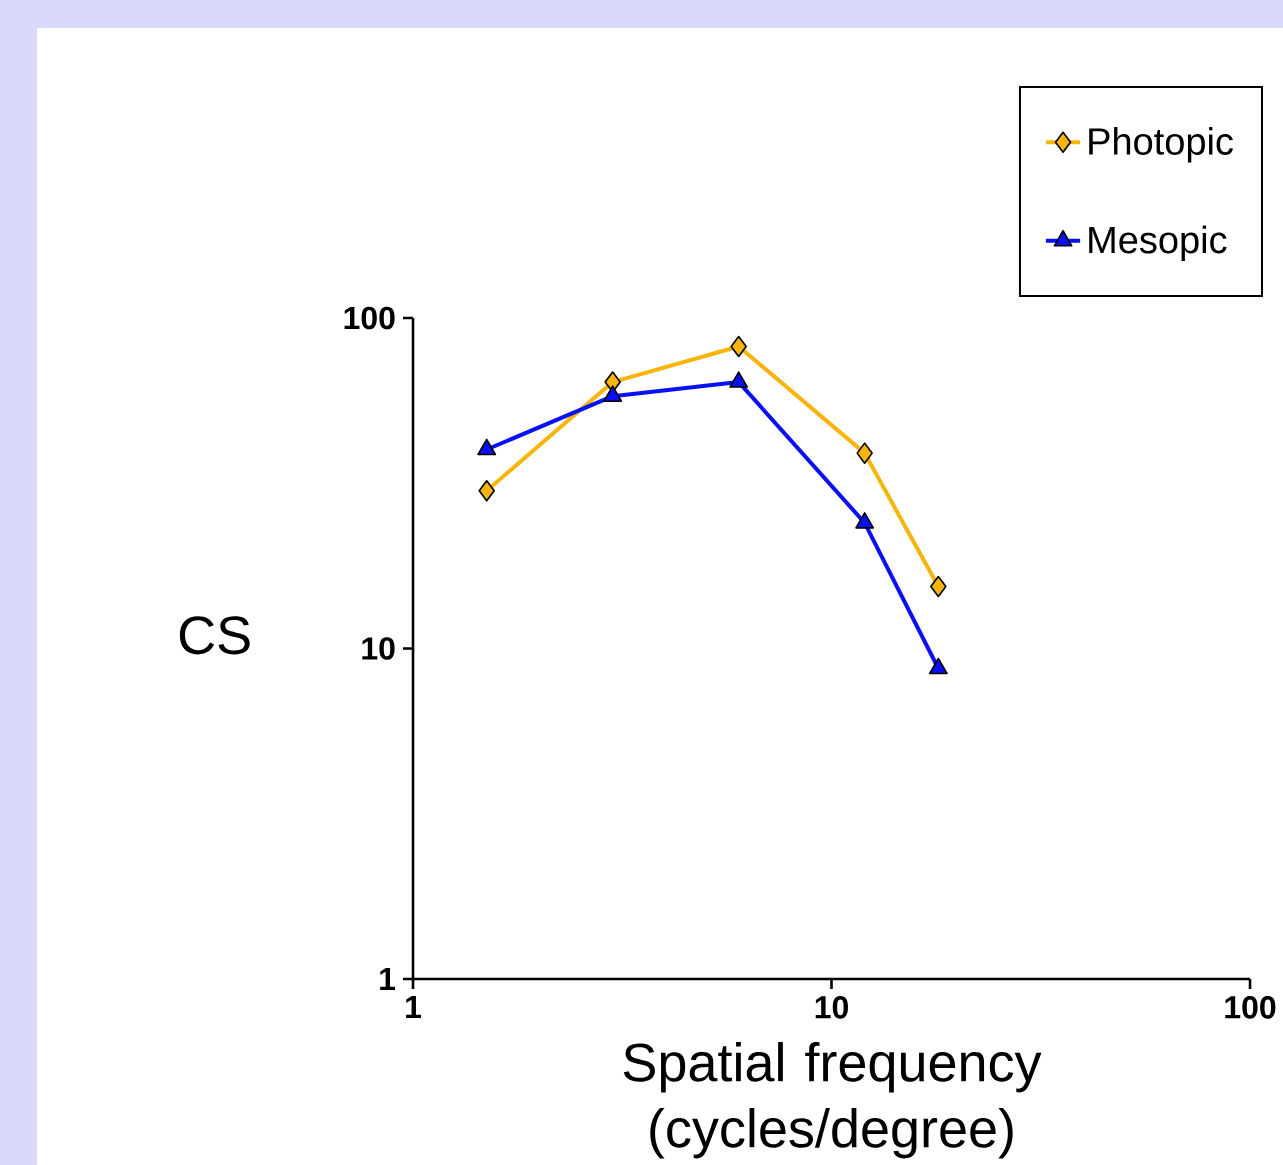 This screenshot has width=1283, height=1165. What do you see at coordinates (1250, 1007) in the screenshot?
I see `x-tick-label: 100` at bounding box center [1250, 1007].